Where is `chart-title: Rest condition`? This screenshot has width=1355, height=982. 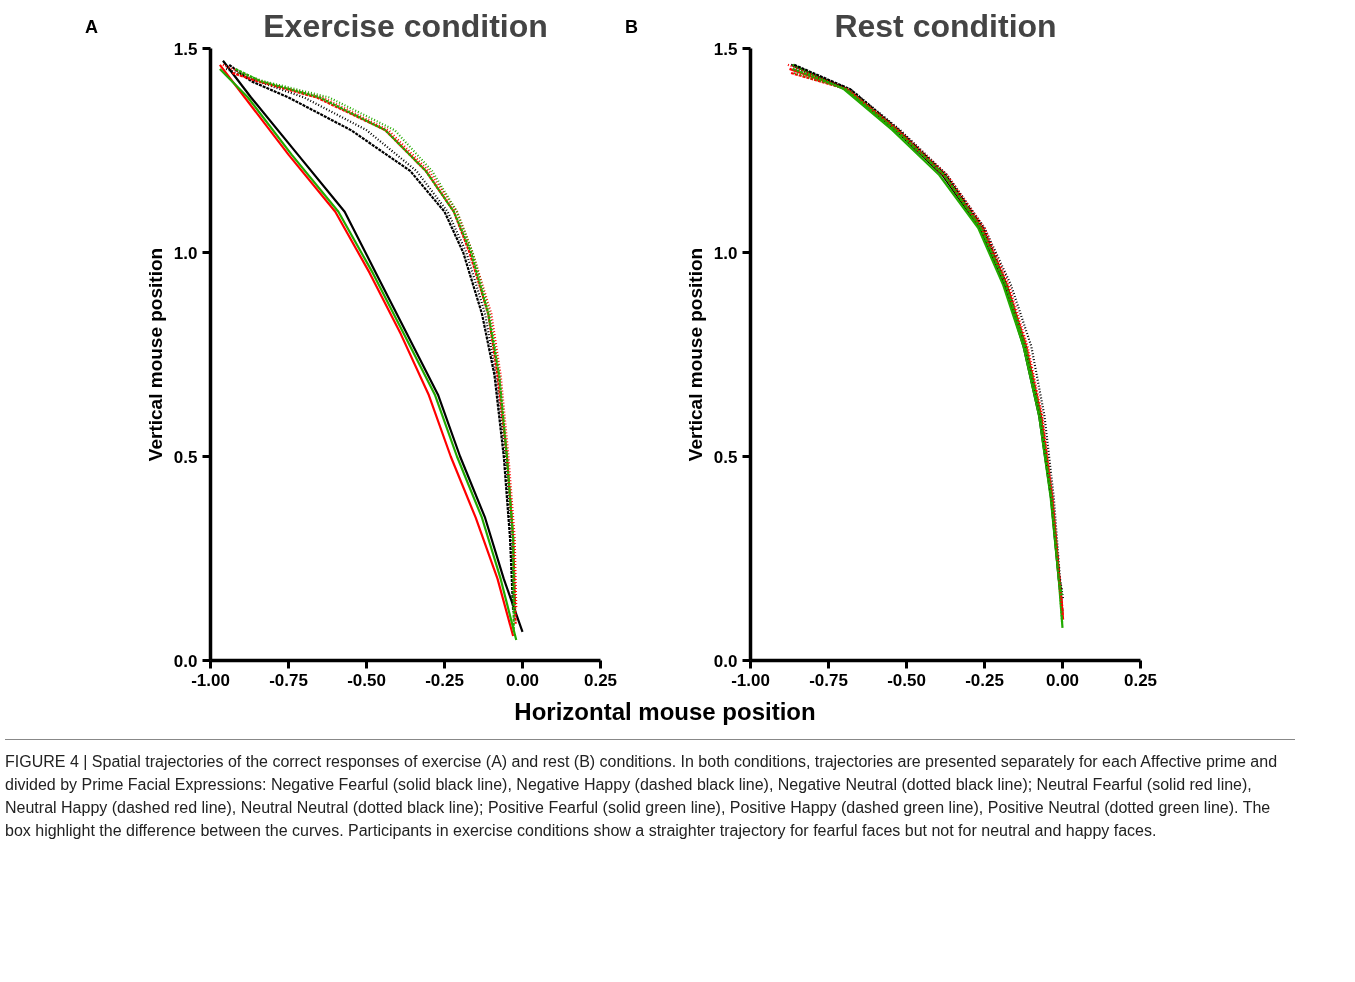
chart-title: Rest condition is located at coordinates (945, 25).